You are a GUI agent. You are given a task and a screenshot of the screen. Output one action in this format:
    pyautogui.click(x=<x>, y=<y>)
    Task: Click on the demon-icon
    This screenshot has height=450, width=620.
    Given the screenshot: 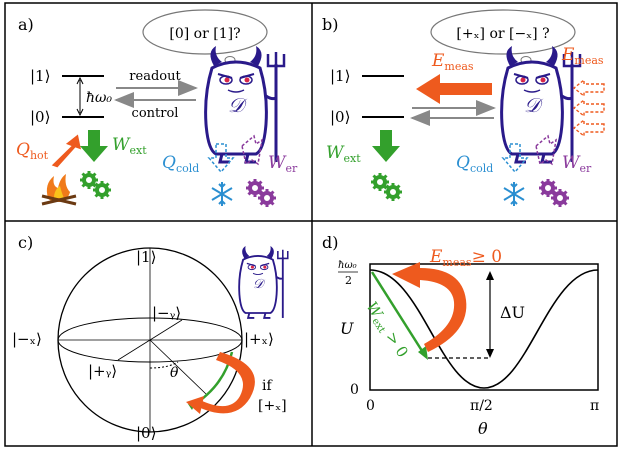 What is the action you would take?
    pyautogui.click(x=263, y=282)
    